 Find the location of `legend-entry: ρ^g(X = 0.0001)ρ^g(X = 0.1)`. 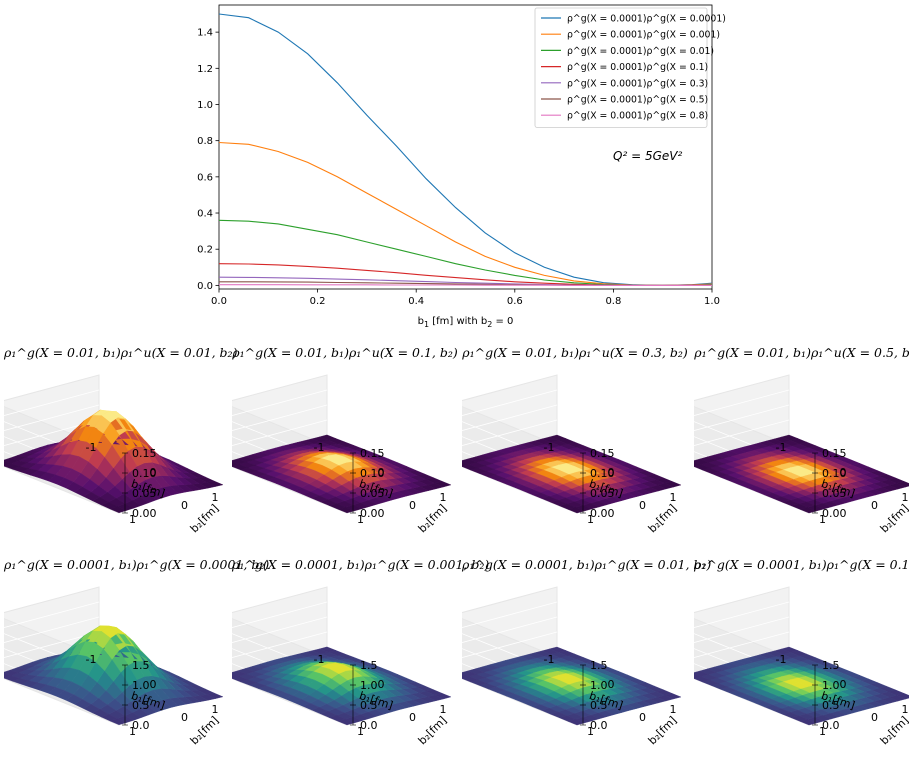

legend-entry: ρ^g(X = 0.0001)ρ^g(X = 0.1) is located at coordinates (637, 67).